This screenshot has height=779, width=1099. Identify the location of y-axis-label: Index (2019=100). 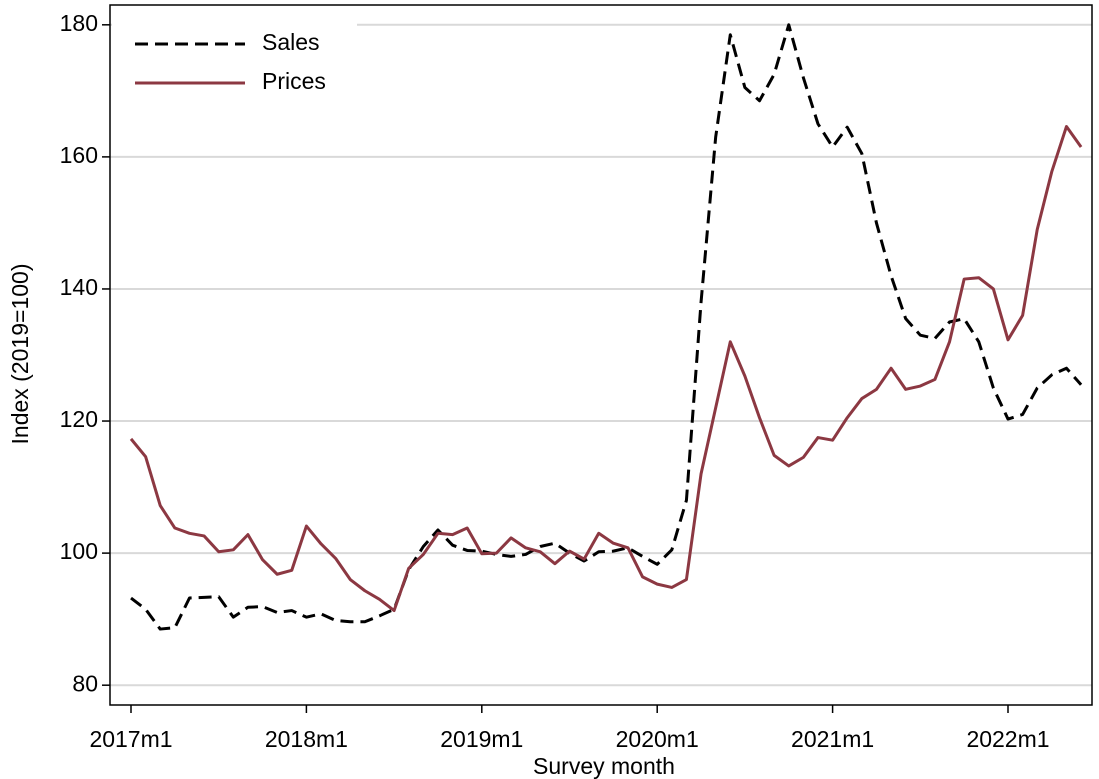
(20, 354).